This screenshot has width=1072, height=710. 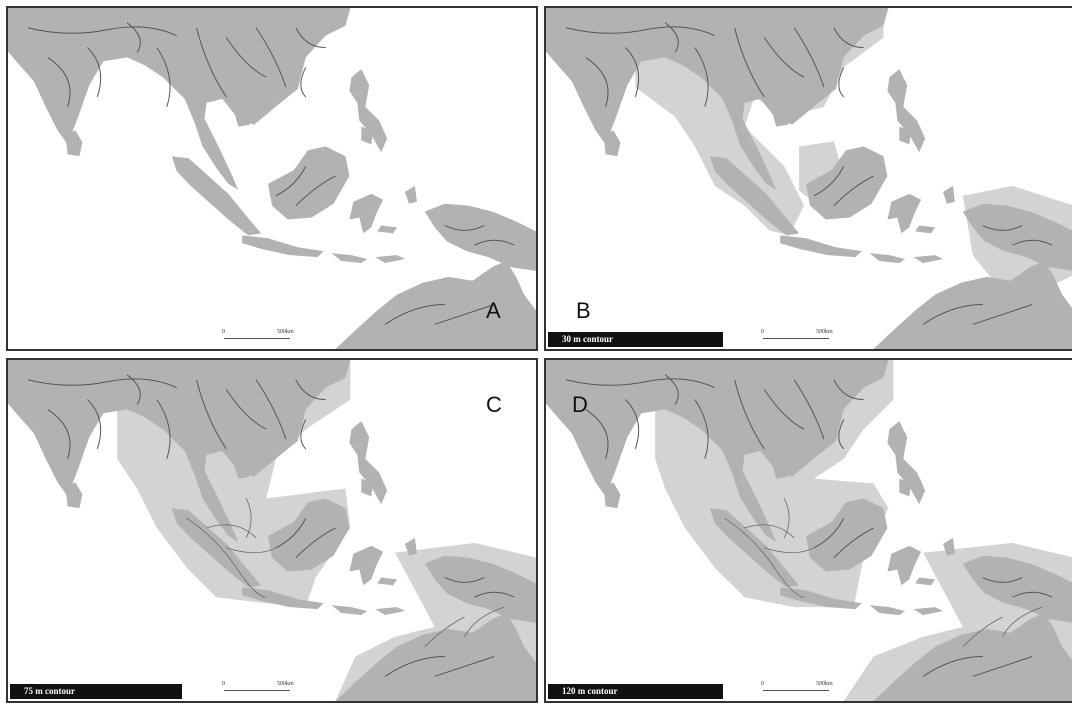 I want to click on panel-letter: C, so click(x=494, y=404).